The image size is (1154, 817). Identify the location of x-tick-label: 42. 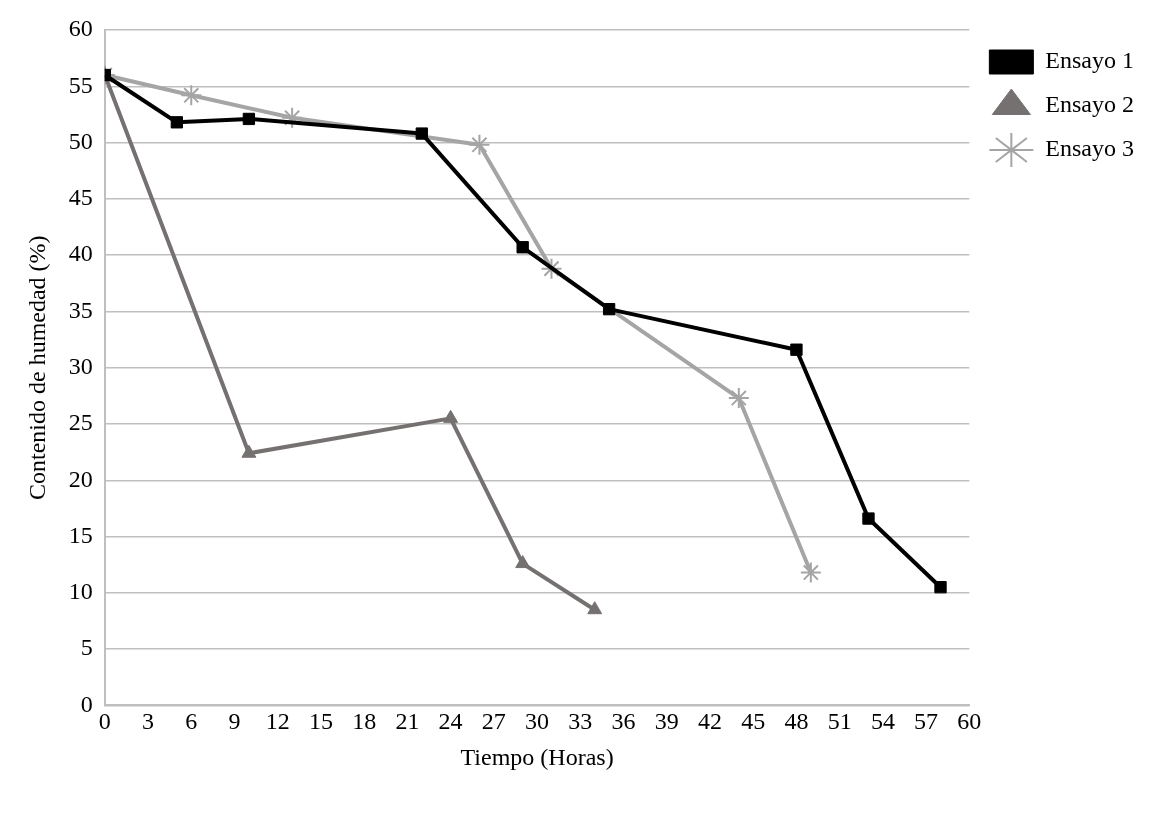
(709, 721).